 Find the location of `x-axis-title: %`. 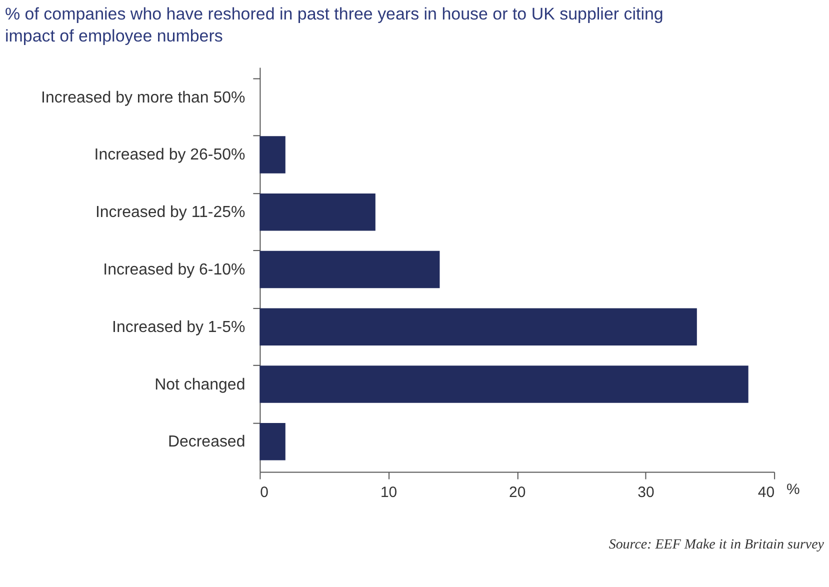

x-axis-title: % is located at coordinates (793, 489).